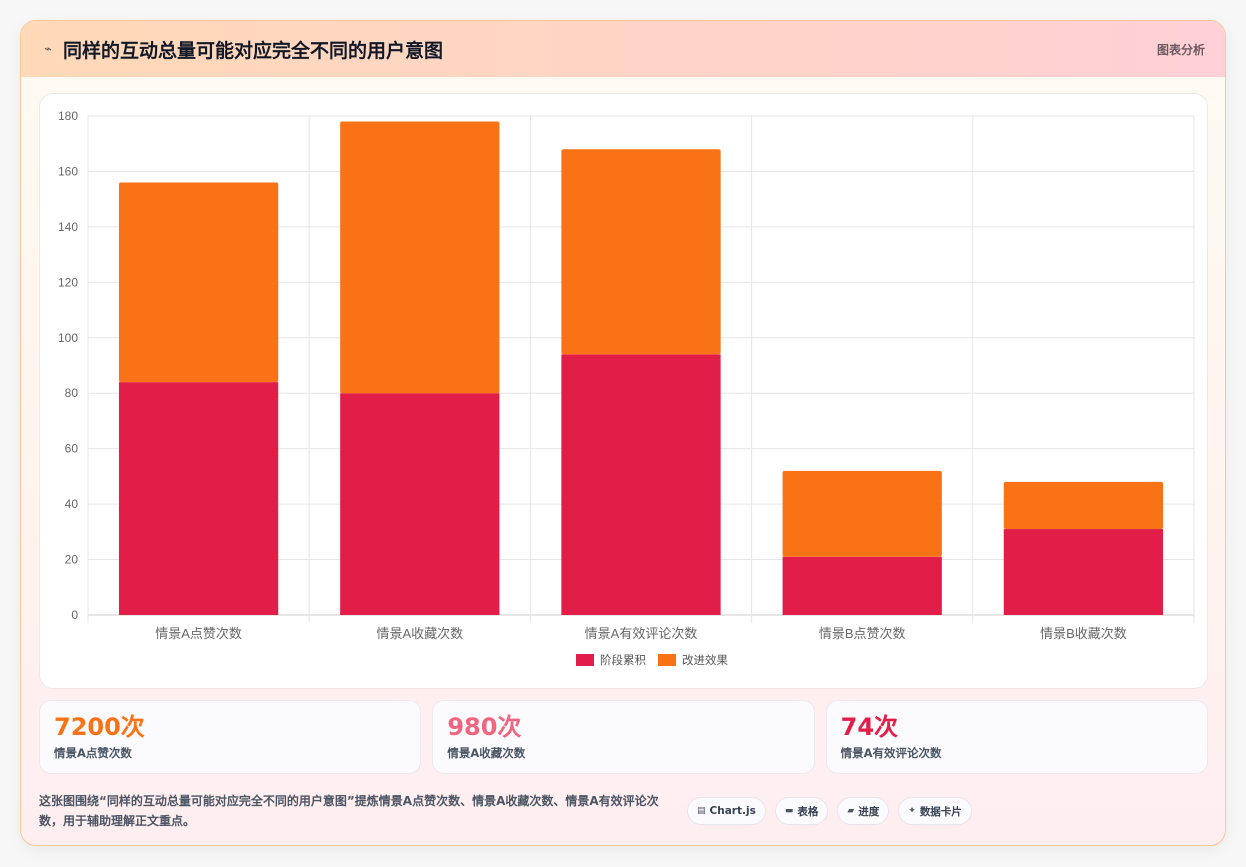 The height and width of the screenshot is (867, 1246). Describe the element at coordinates (701, 811) in the screenshot. I see `chart-icon: ▤` at that location.